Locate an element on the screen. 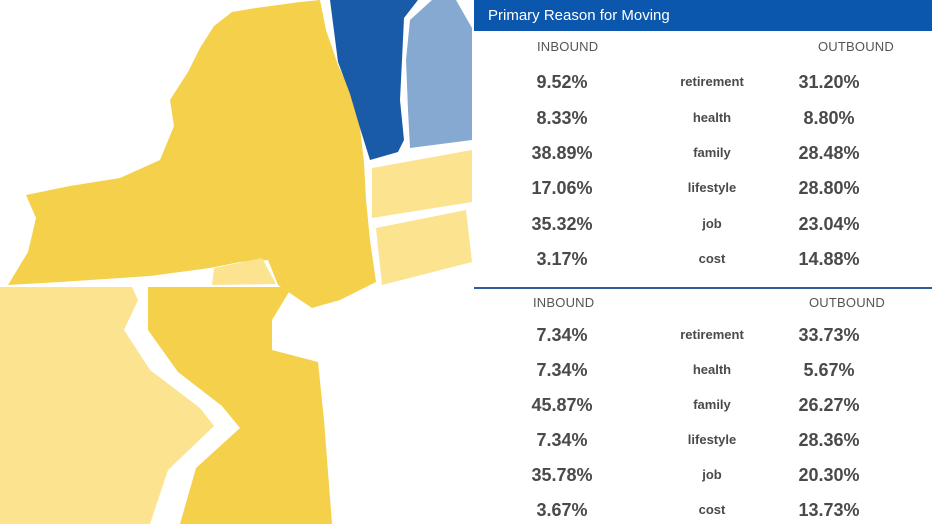 This screenshot has height=524, width=932. outbound-value: 14.88% is located at coordinates (829, 259).